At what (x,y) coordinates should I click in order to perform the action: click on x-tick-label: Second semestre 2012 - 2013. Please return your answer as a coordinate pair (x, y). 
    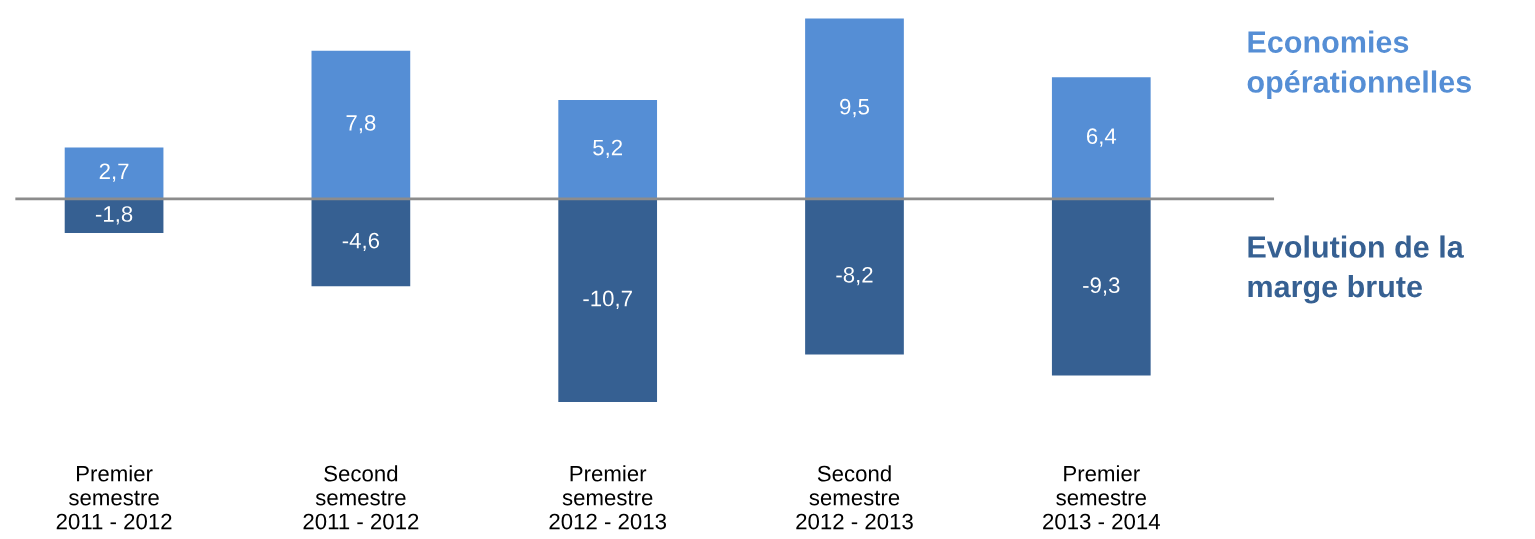
    Looking at the image, I should click on (854, 497).